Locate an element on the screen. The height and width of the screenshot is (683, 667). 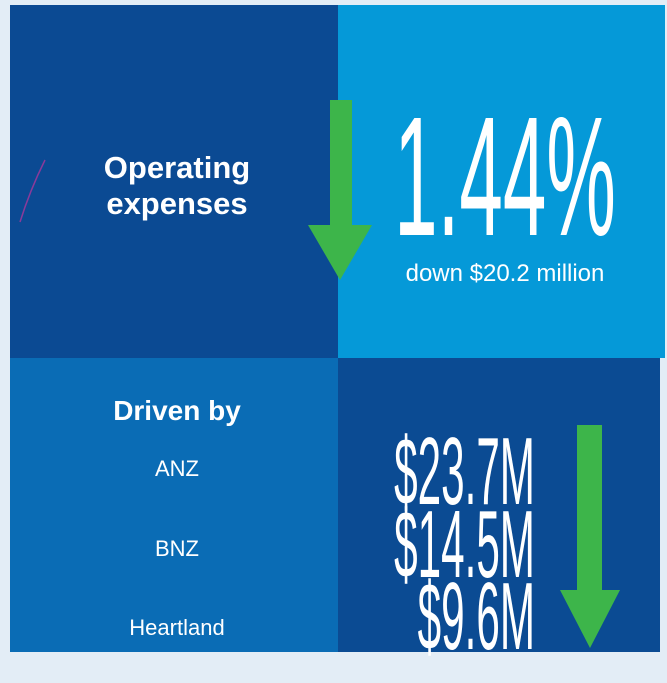
driver-amount: $14.5M is located at coordinates (464, 543).